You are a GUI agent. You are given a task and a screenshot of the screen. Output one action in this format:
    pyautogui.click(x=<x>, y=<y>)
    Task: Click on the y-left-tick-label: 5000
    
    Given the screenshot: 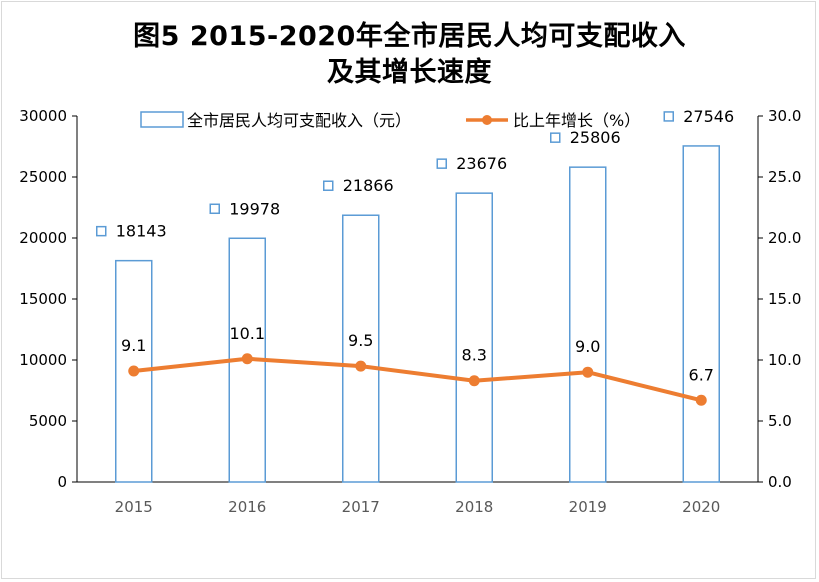 What is the action you would take?
    pyautogui.click(x=48, y=421)
    